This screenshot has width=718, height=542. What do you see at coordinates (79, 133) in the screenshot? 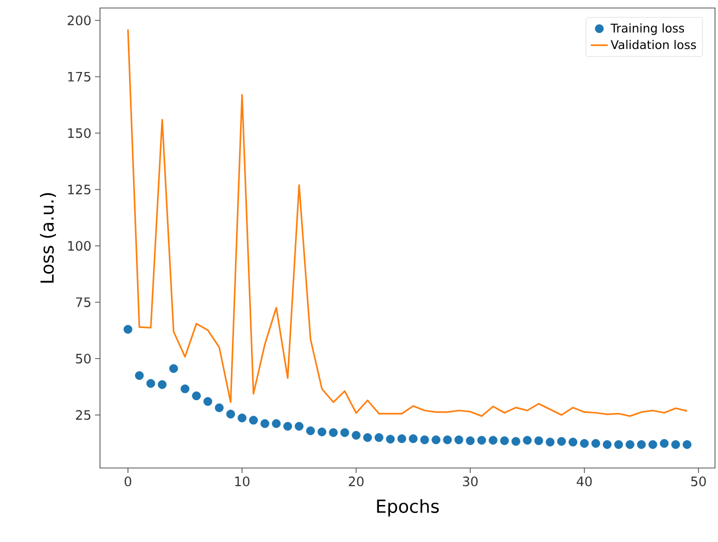
I see `y-tick-label: 150` at bounding box center [79, 133].